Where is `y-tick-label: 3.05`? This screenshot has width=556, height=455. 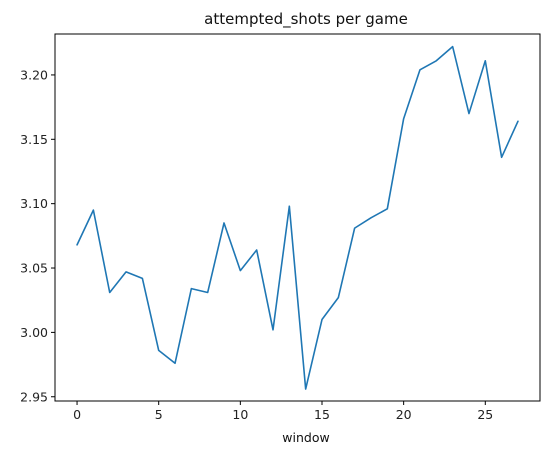
y-tick-label: 3.05 is located at coordinates (34, 268).